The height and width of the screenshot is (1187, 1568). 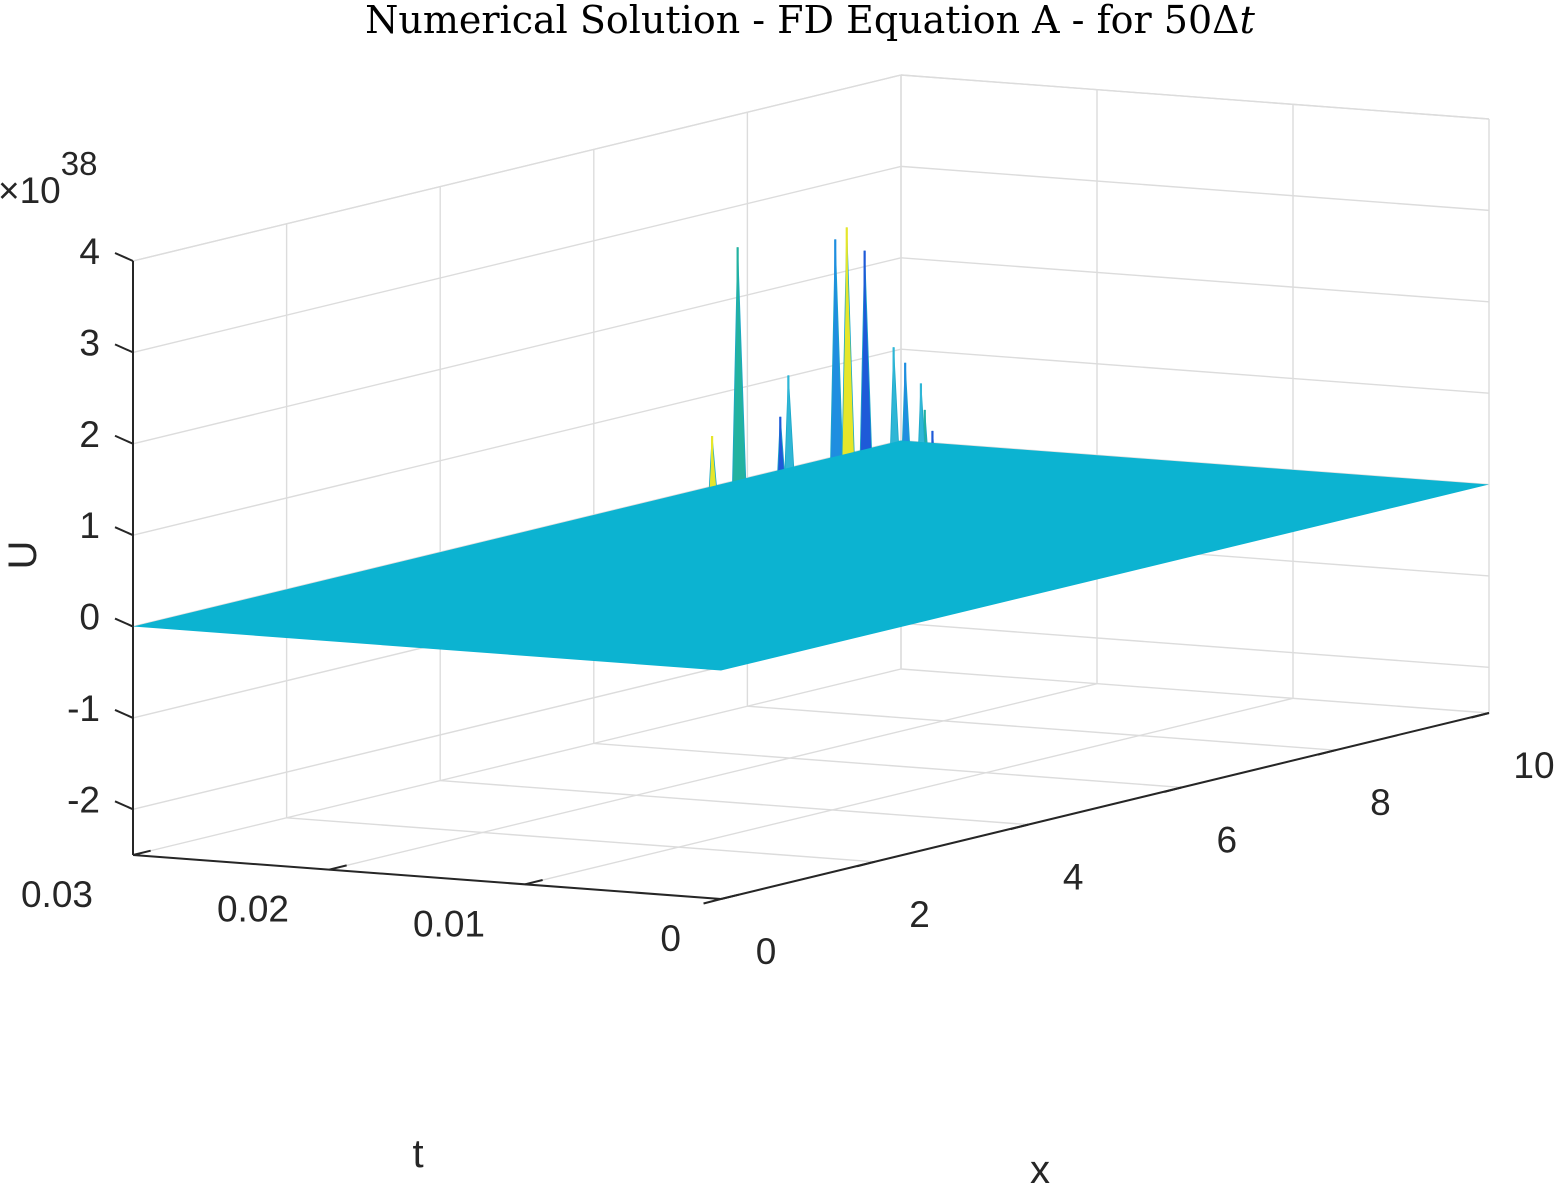 What do you see at coordinates (766, 951) in the screenshot?
I see `x-tick-label: 0` at bounding box center [766, 951].